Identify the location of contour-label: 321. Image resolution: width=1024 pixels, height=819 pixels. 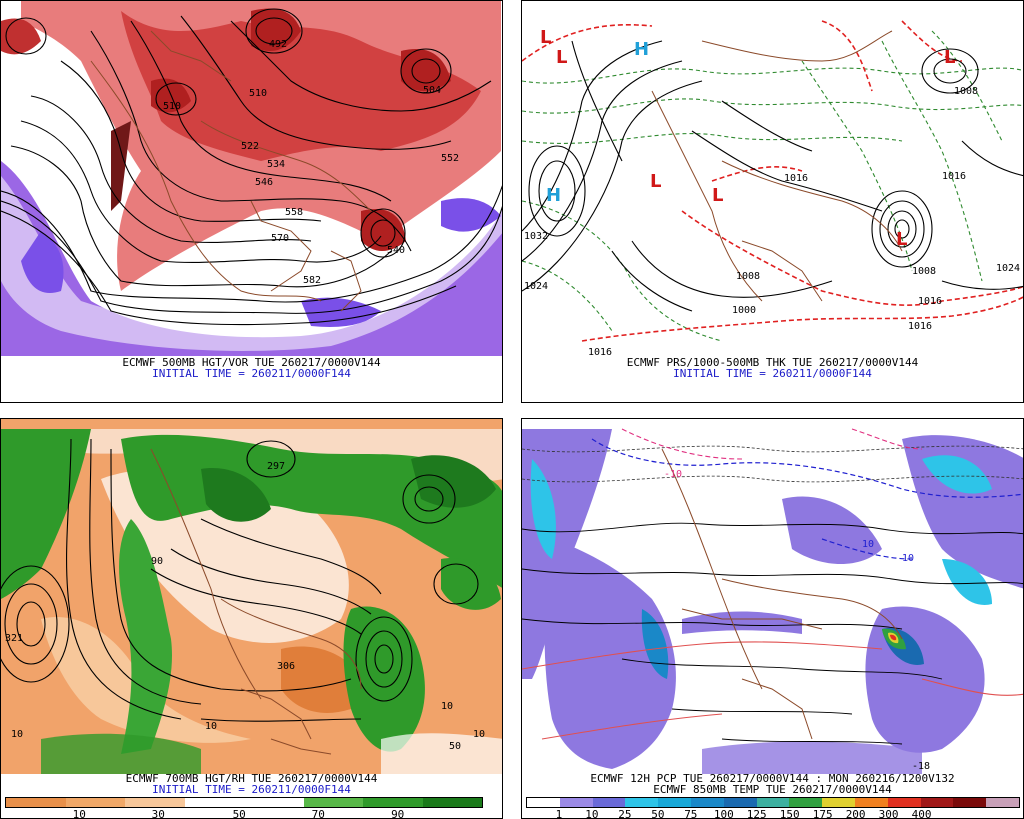
(14, 638).